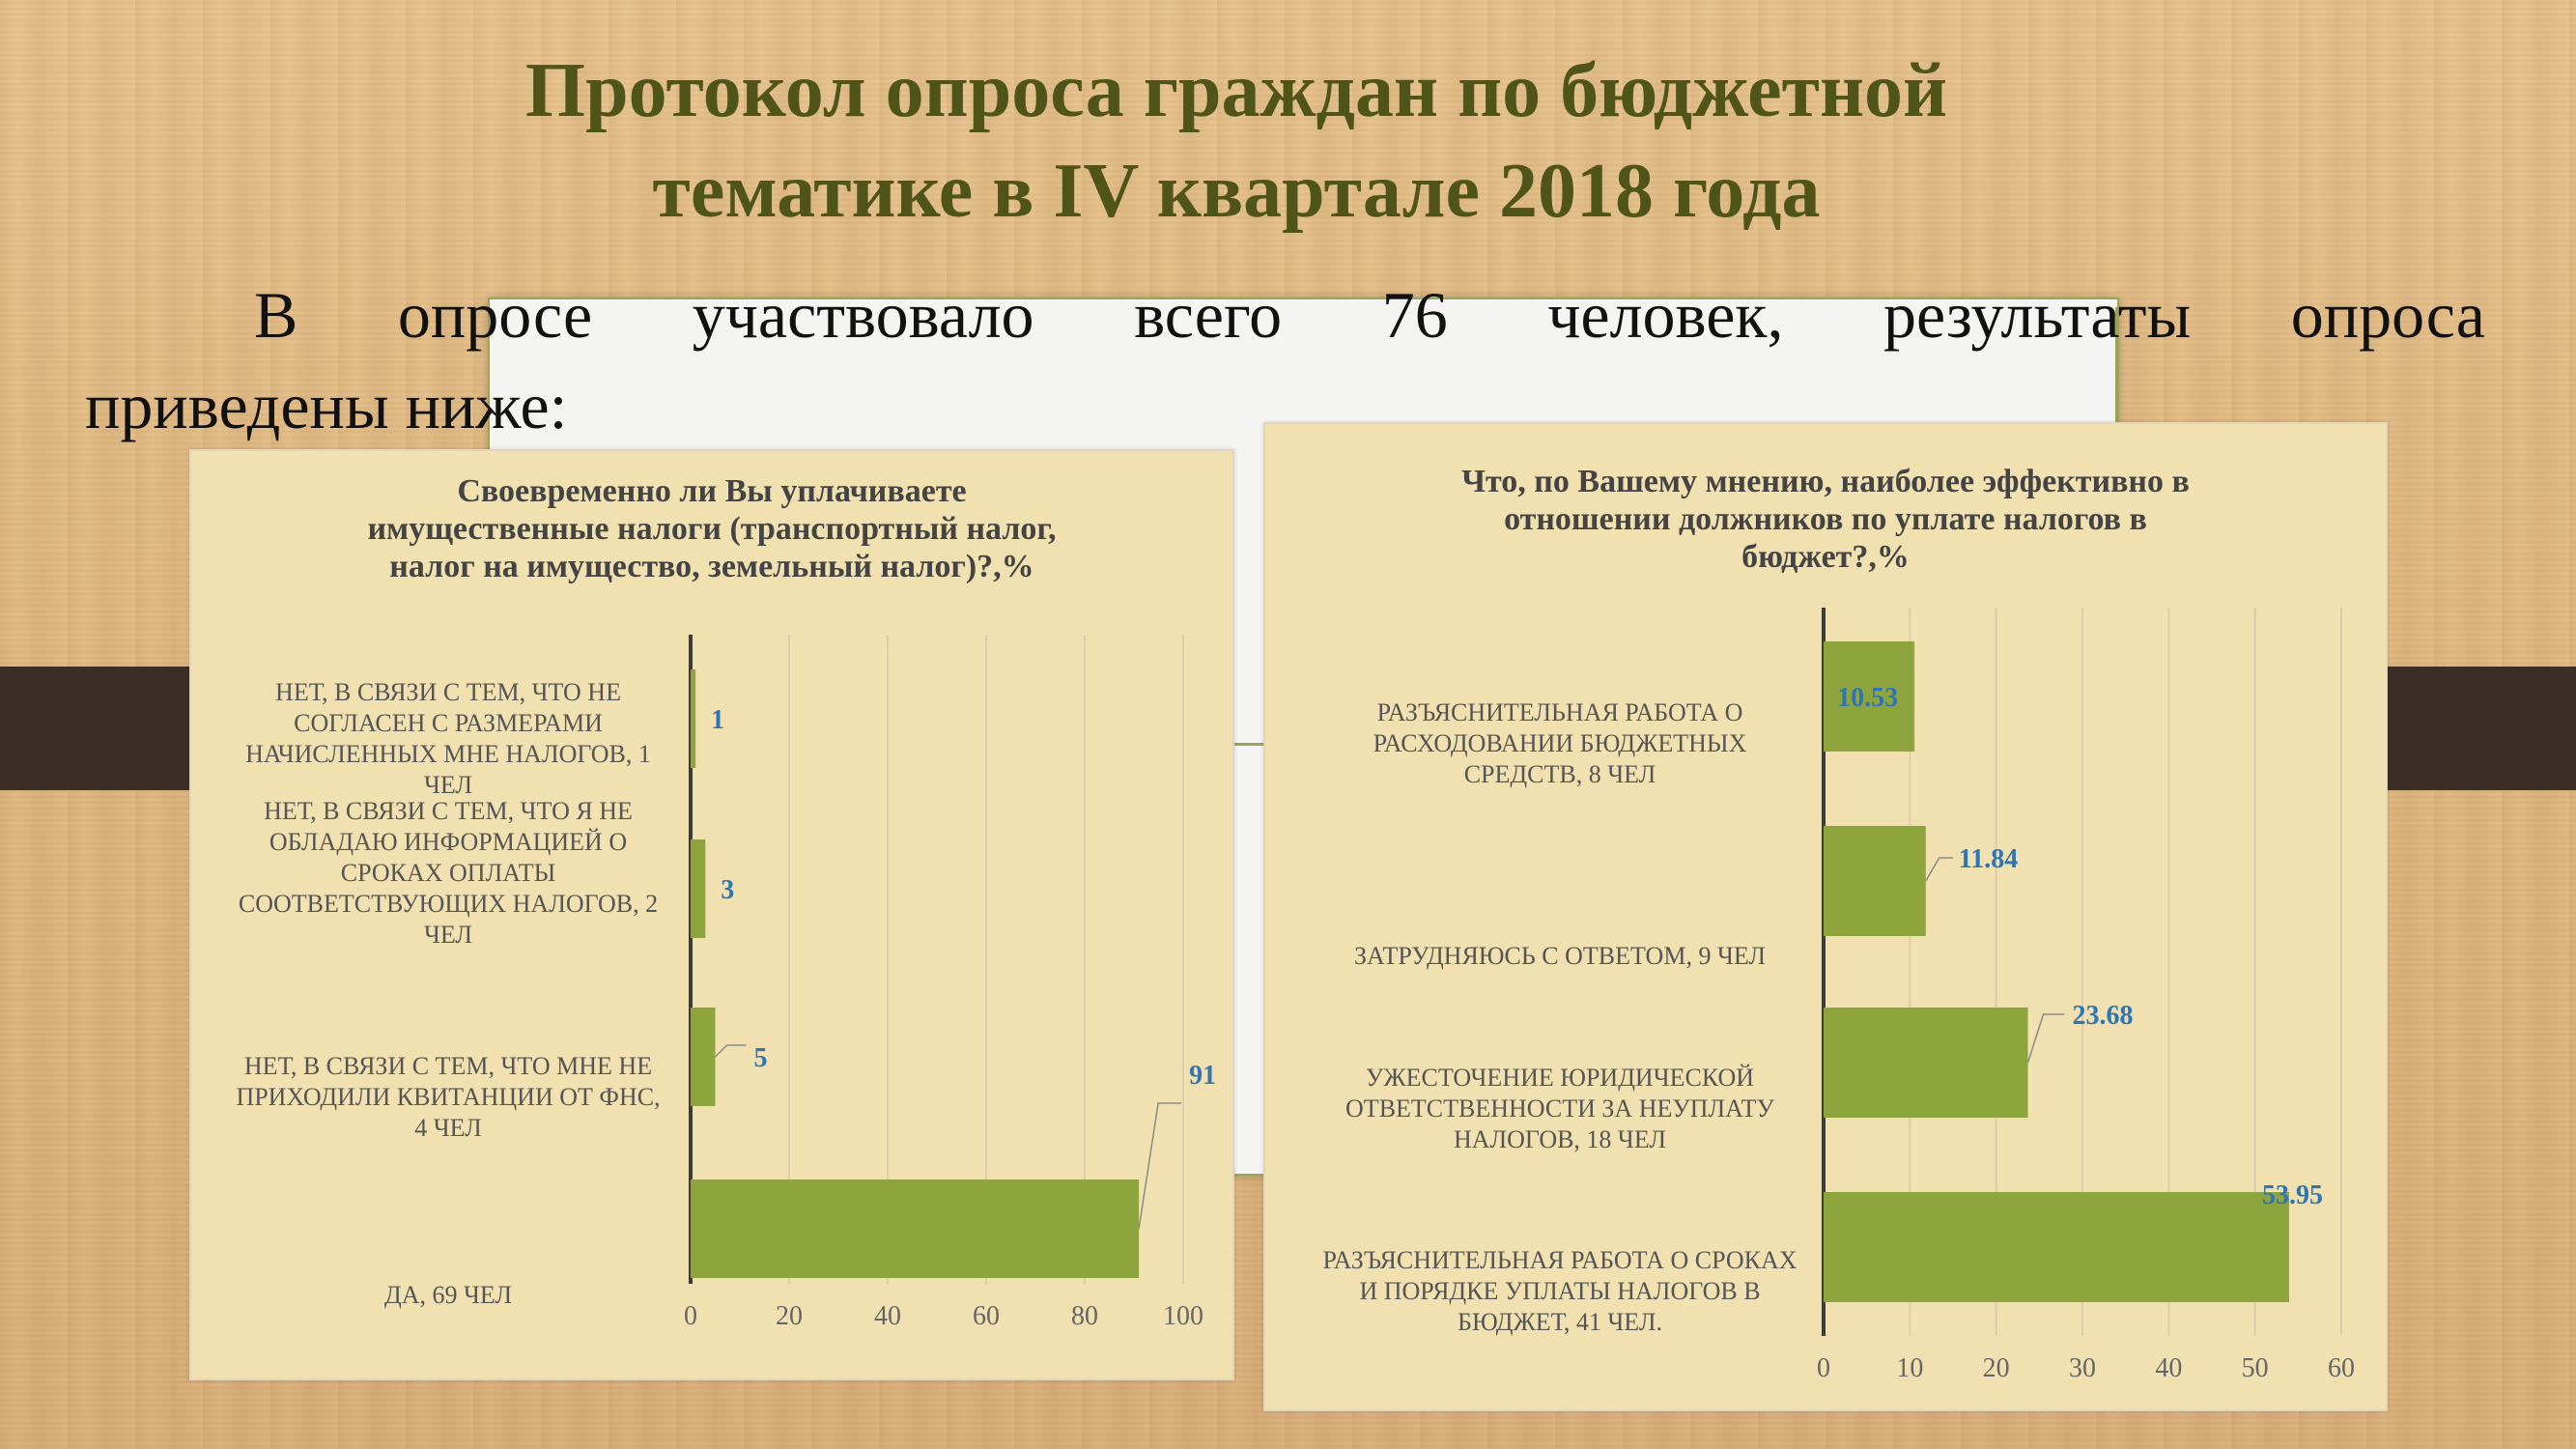 This screenshot has width=2576, height=1449. Describe the element at coordinates (2255, 1368) in the screenshot. I see `x-tick-label: 50` at that location.